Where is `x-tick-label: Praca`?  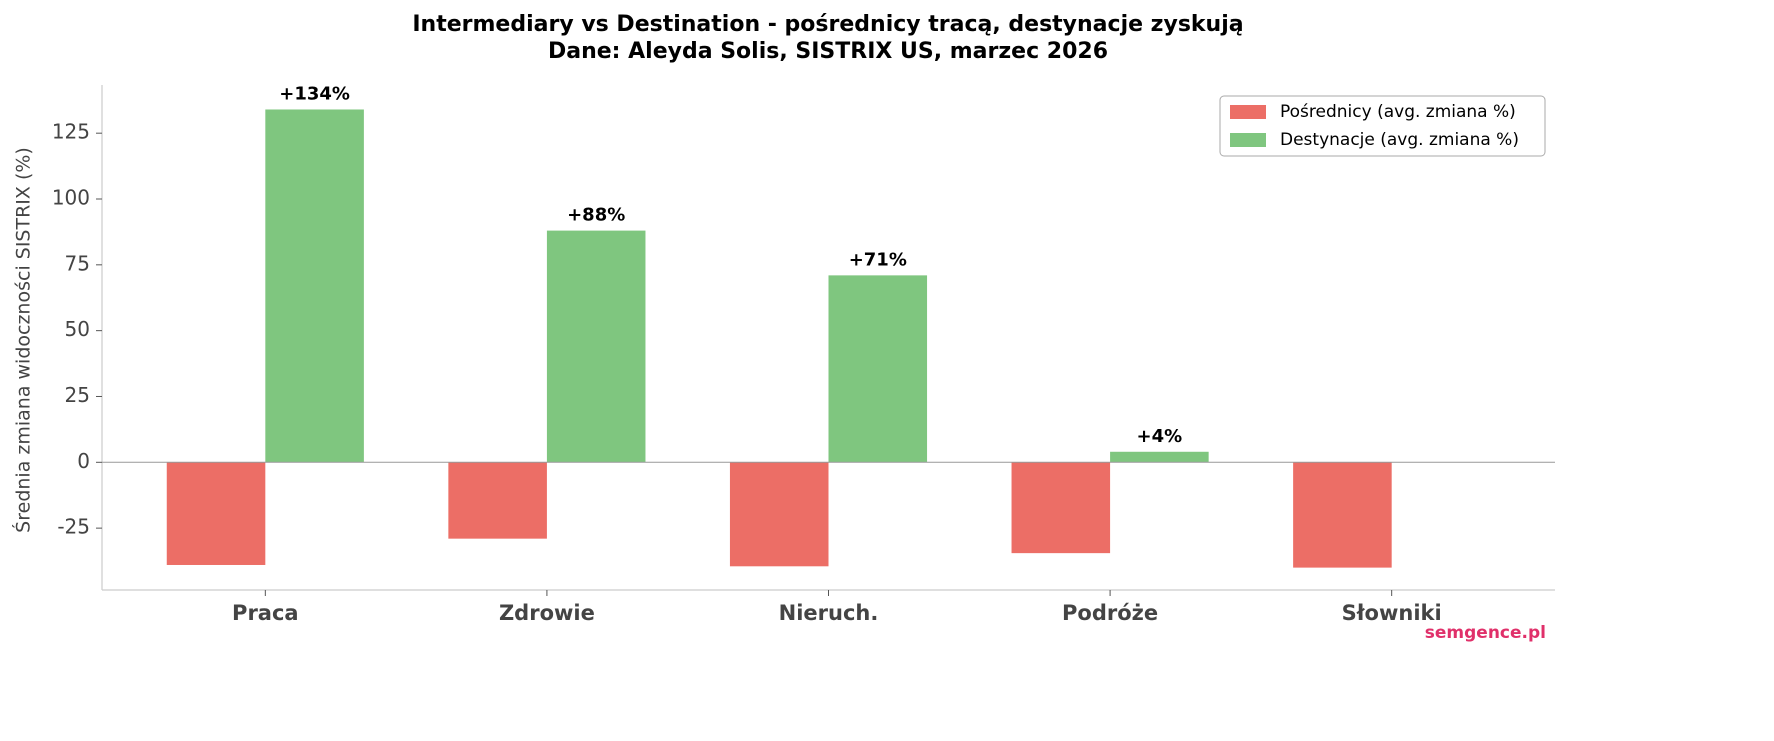 x-tick-label: Praca is located at coordinates (265, 613).